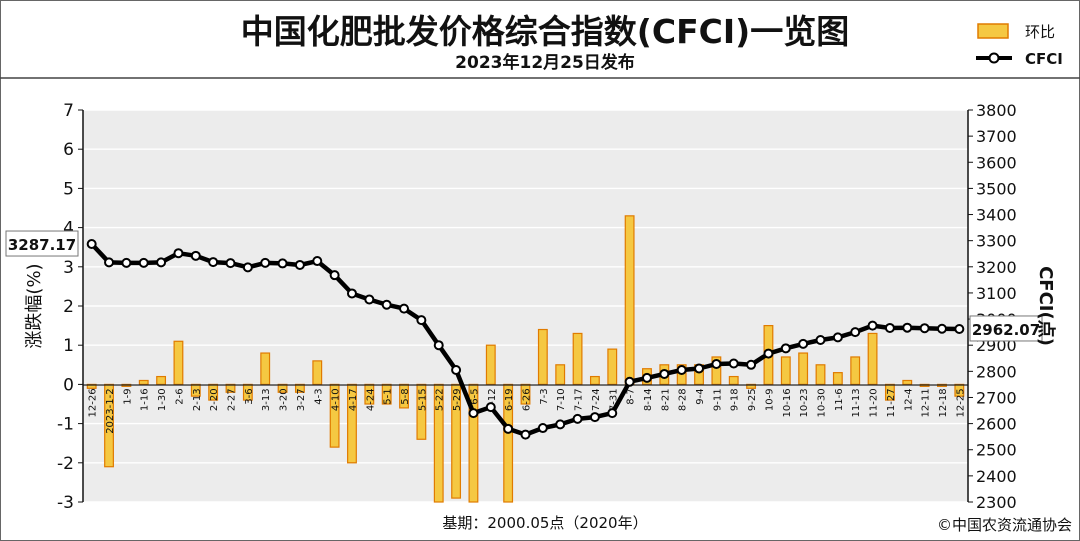 This screenshot has width=1080, height=541. Describe the element at coordinates (908, 399) in the screenshot. I see `x-tick-label: 12-4` at that location.